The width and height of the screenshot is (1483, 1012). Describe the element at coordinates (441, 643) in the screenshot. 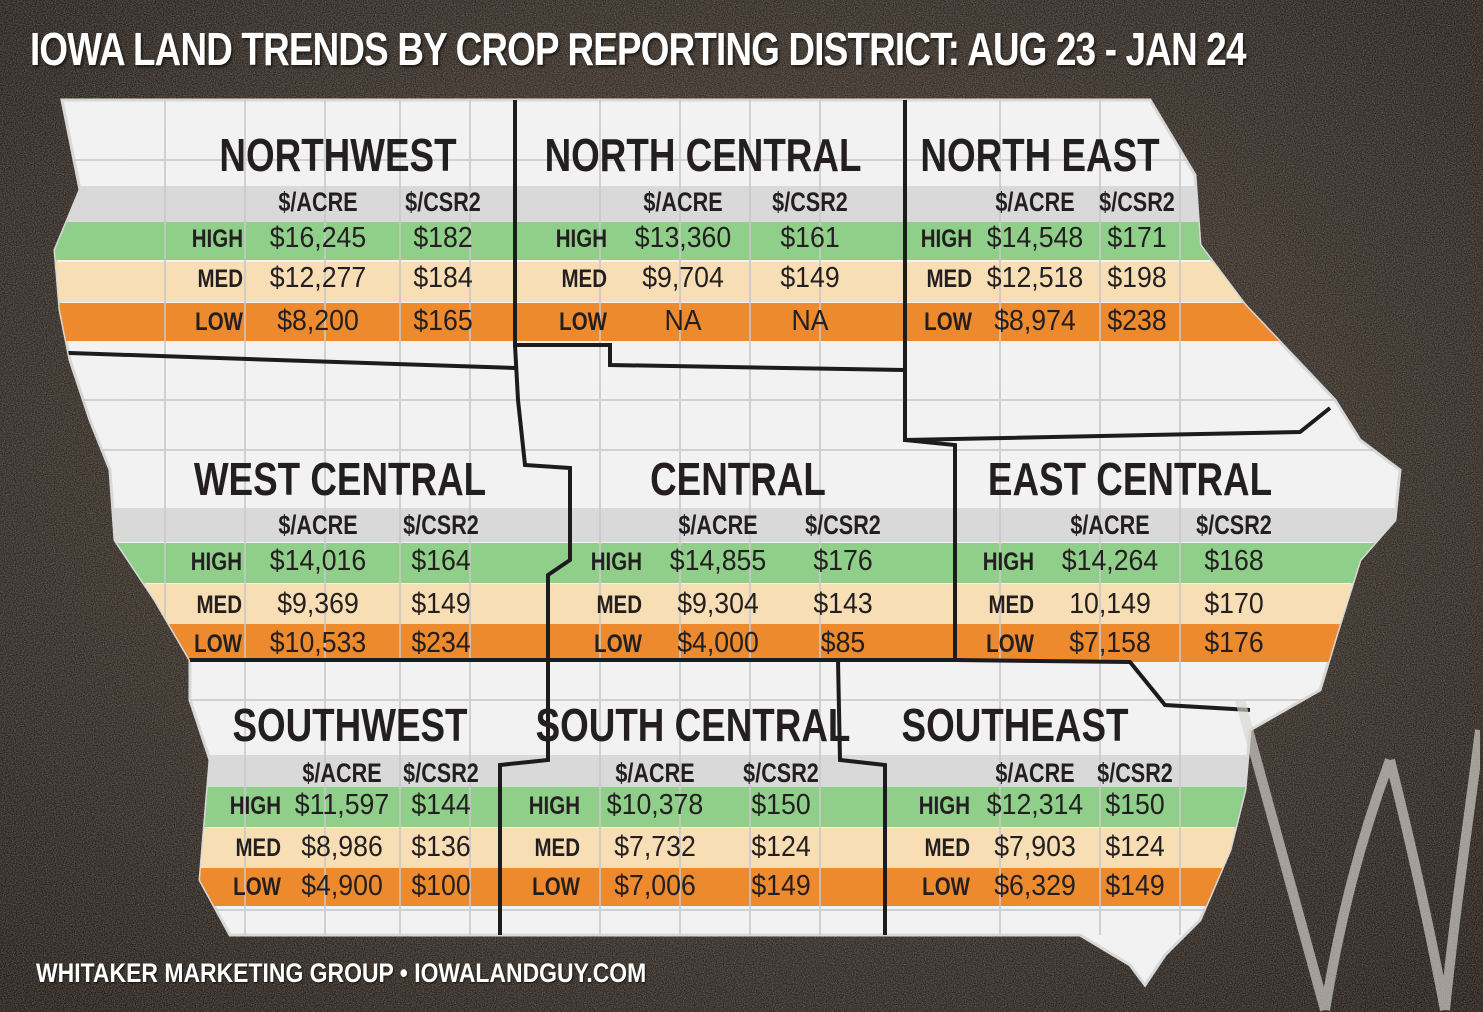

I see `price-per-csr2: $234` at that location.